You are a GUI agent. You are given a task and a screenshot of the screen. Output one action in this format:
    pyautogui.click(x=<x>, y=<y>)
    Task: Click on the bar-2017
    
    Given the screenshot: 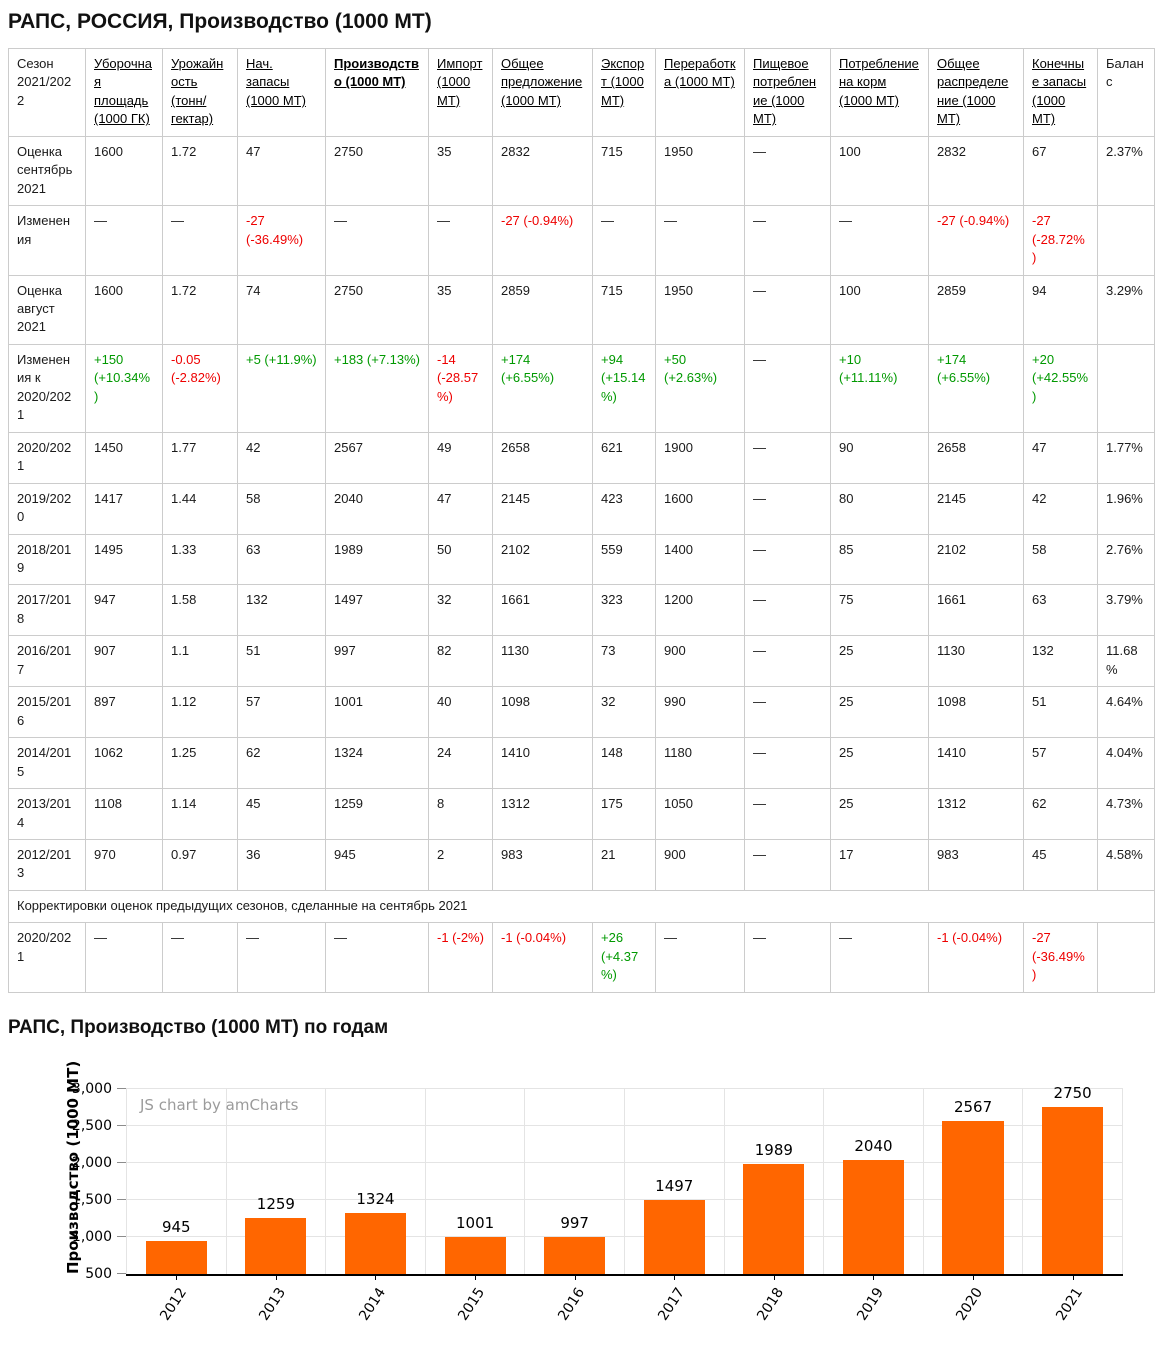 What is the action you would take?
    pyautogui.click(x=674, y=1236)
    